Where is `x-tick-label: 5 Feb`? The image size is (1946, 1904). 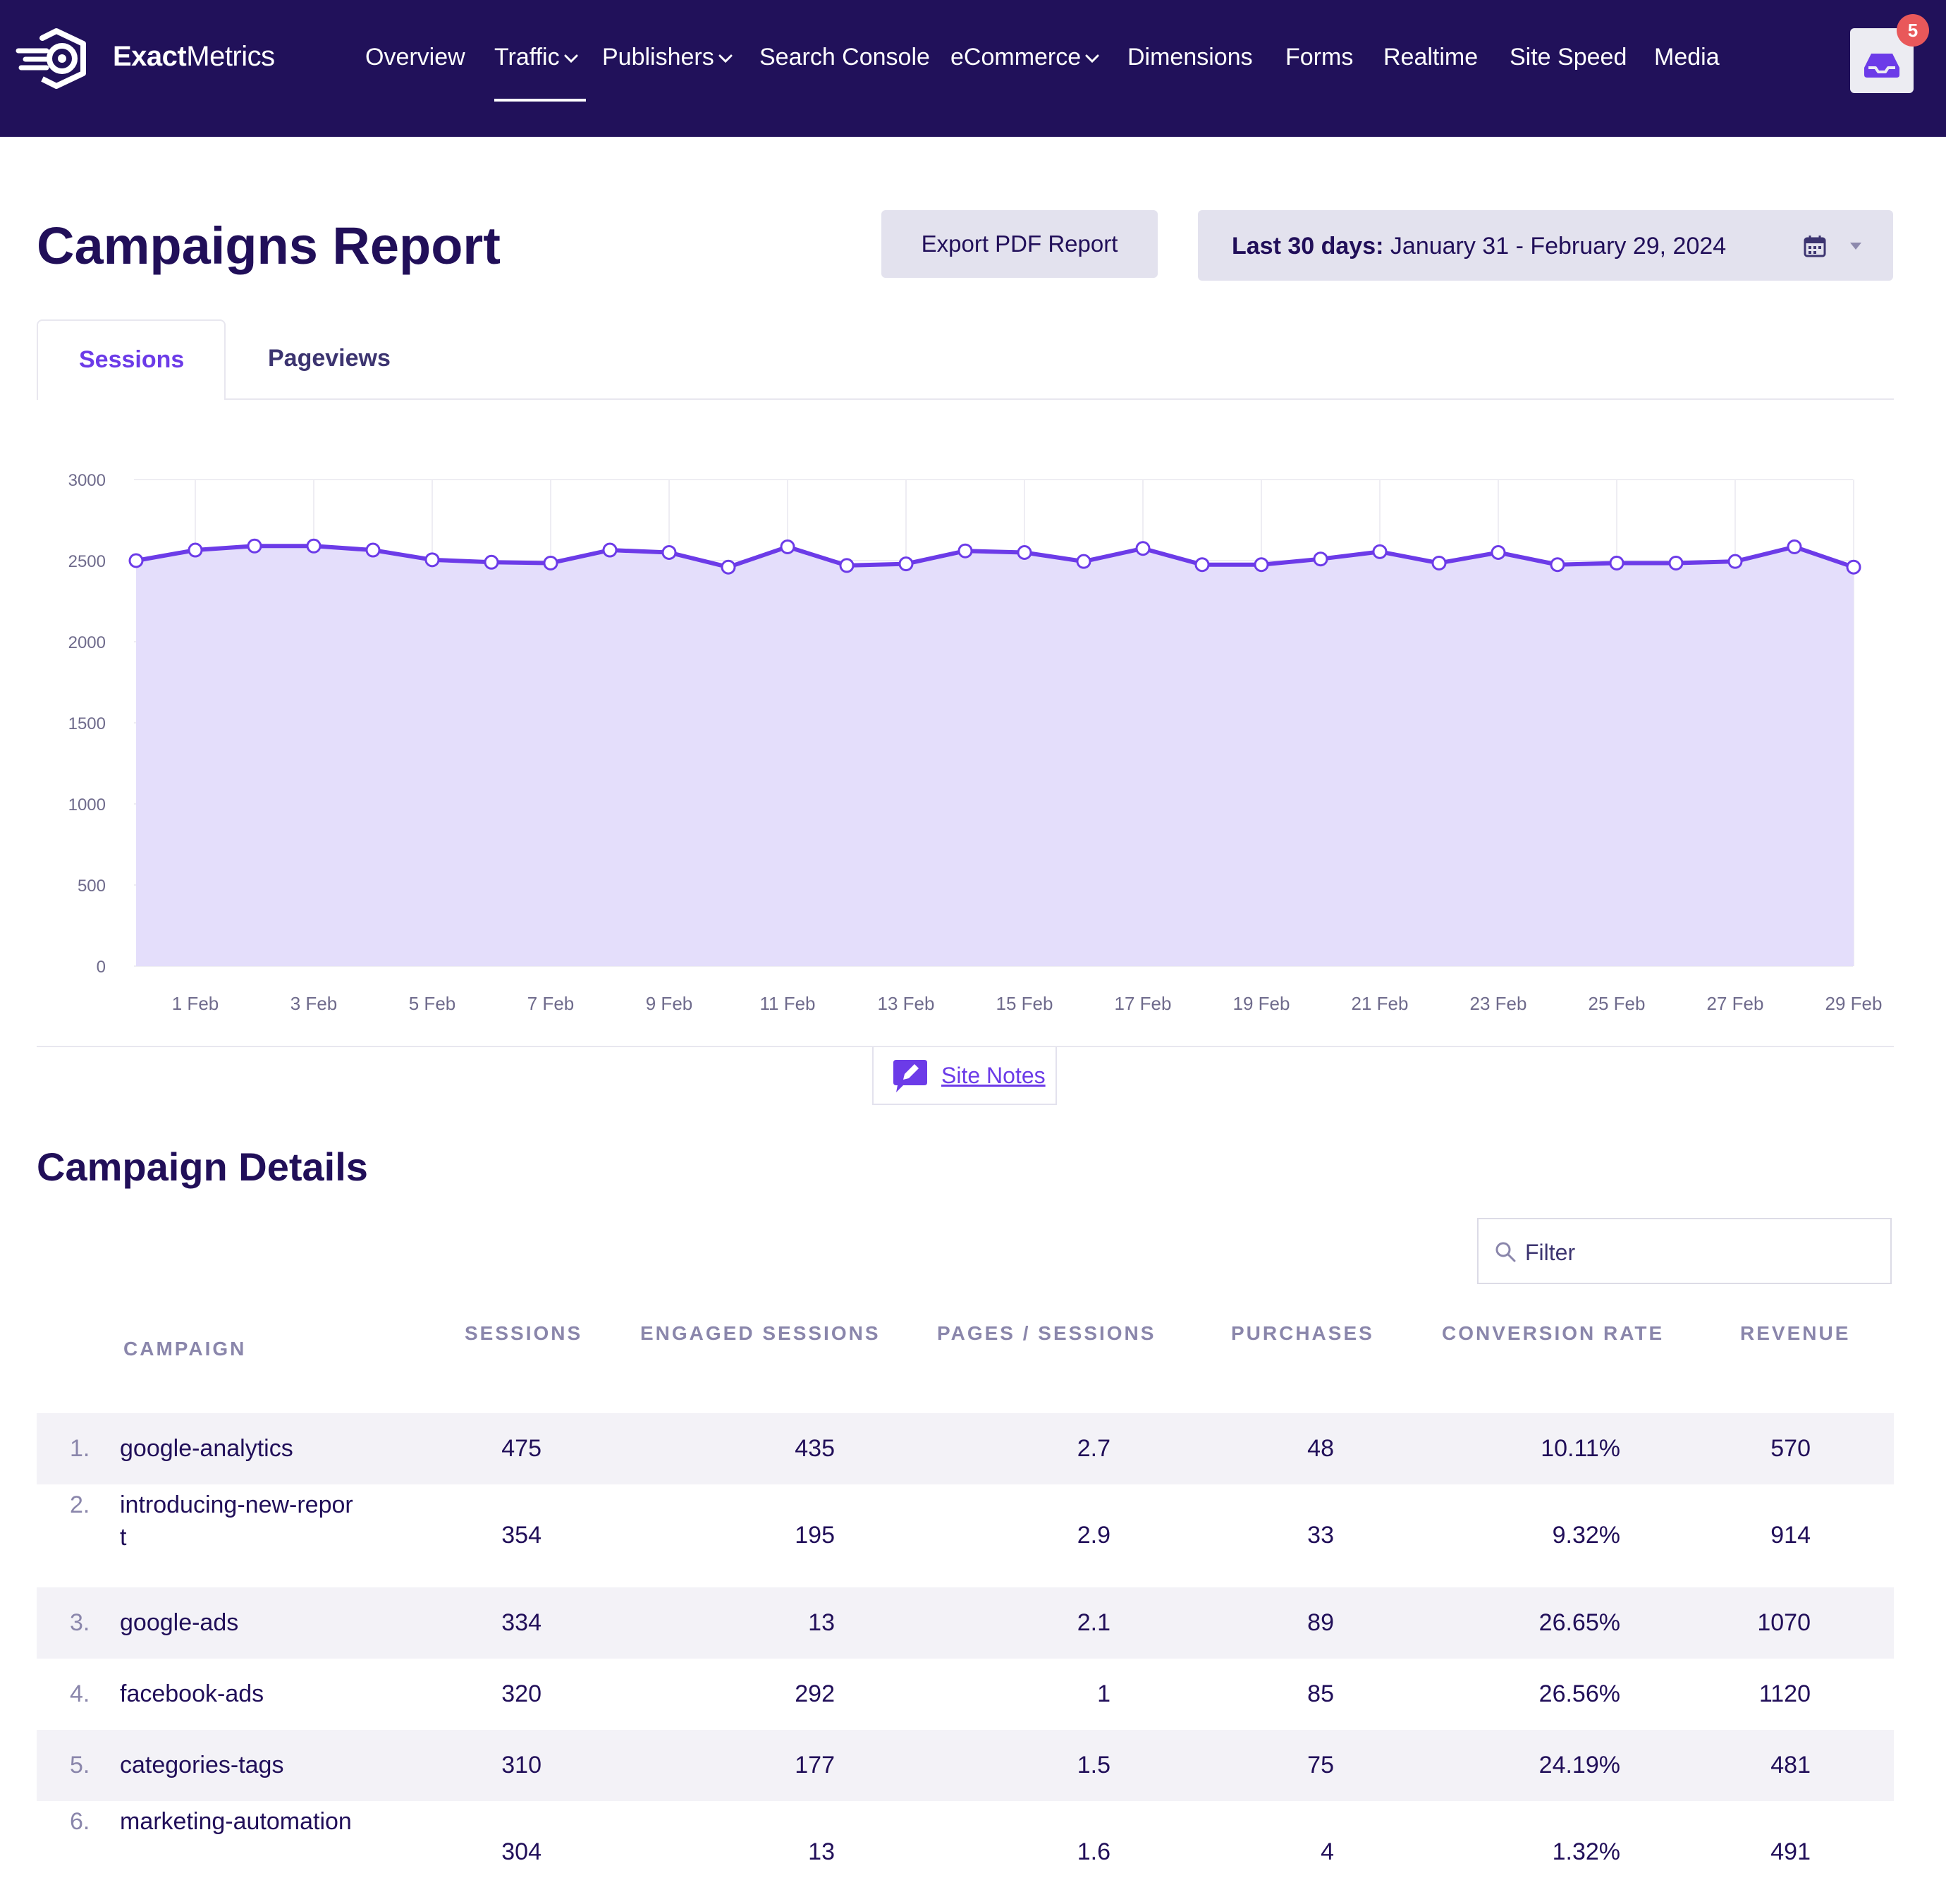
x-tick-label: 5 Feb is located at coordinates (432, 1003).